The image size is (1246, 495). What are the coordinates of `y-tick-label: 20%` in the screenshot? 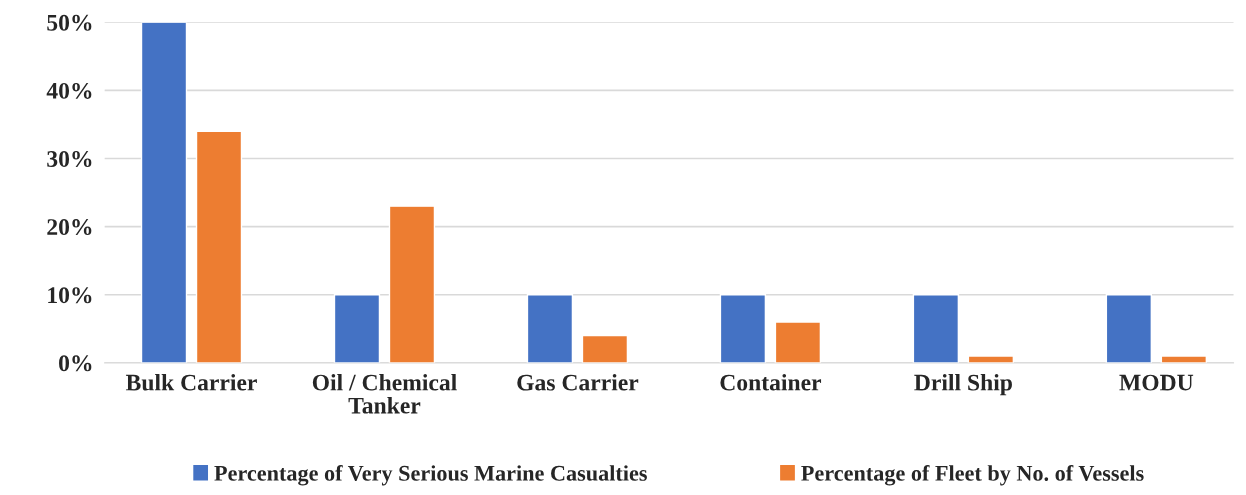 It's located at (69, 227).